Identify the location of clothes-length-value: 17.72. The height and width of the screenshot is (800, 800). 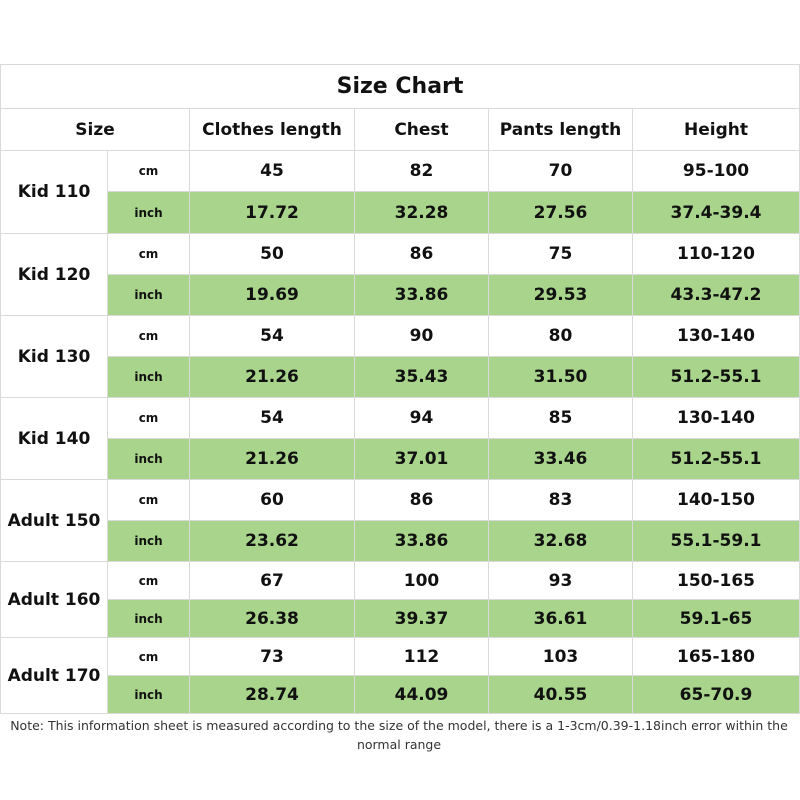
(272, 212).